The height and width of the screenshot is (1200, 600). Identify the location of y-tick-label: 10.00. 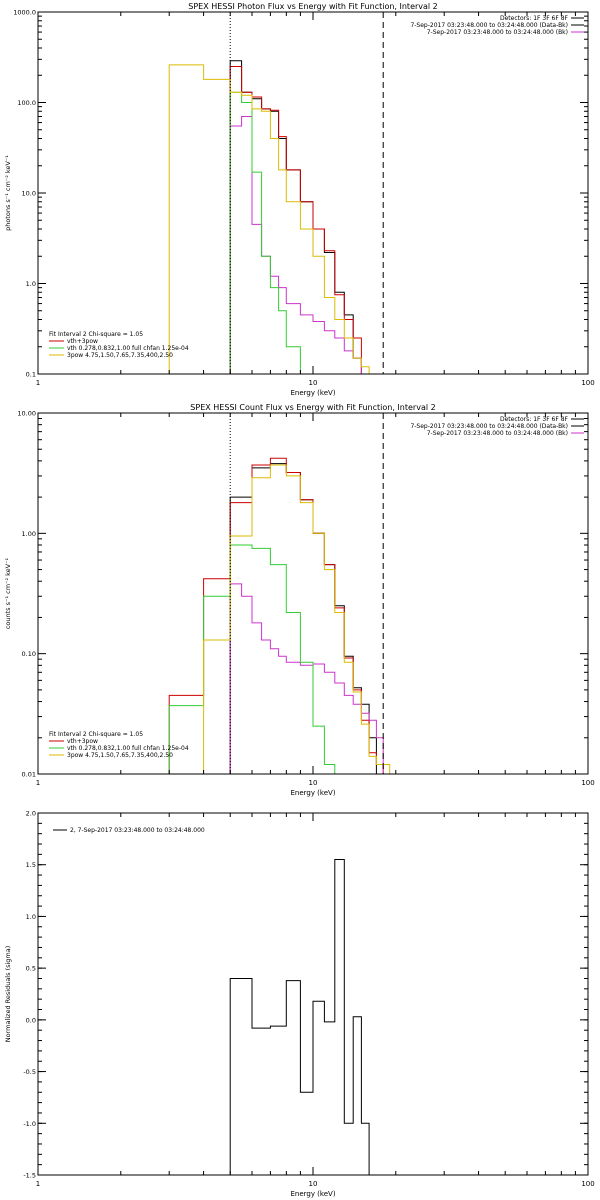
(26, 414).